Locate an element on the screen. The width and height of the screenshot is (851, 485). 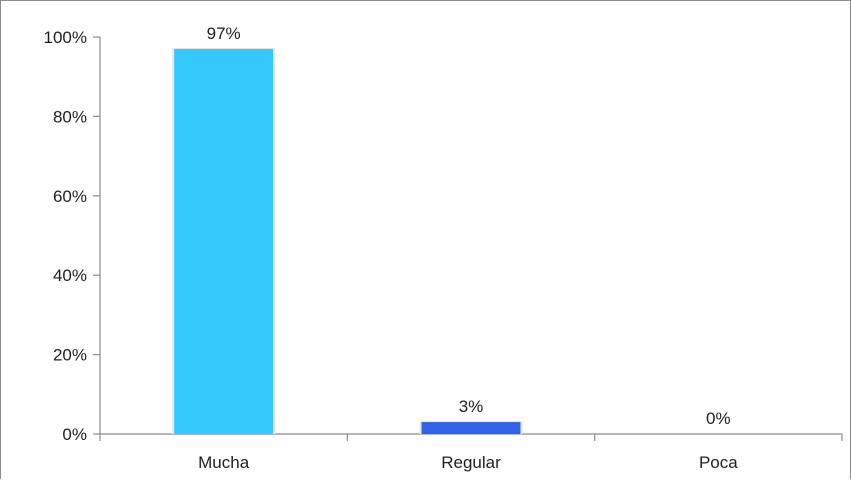
bar-mucha is located at coordinates (224, 241).